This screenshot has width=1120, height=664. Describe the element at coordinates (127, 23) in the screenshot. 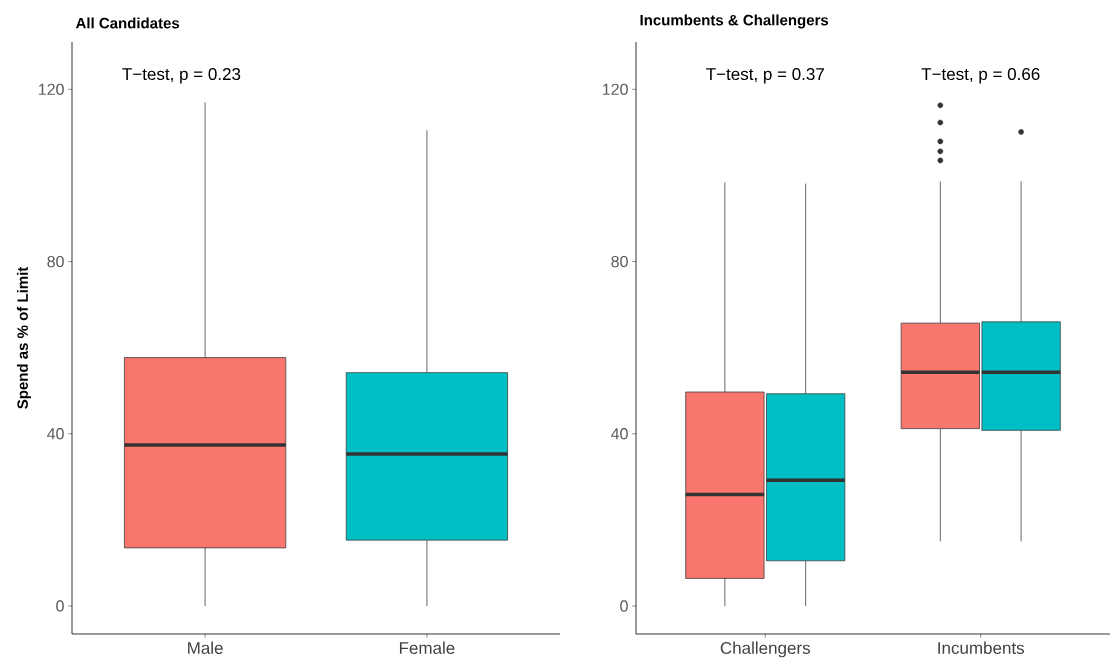

I see `chart-title: All Candidates` at that location.